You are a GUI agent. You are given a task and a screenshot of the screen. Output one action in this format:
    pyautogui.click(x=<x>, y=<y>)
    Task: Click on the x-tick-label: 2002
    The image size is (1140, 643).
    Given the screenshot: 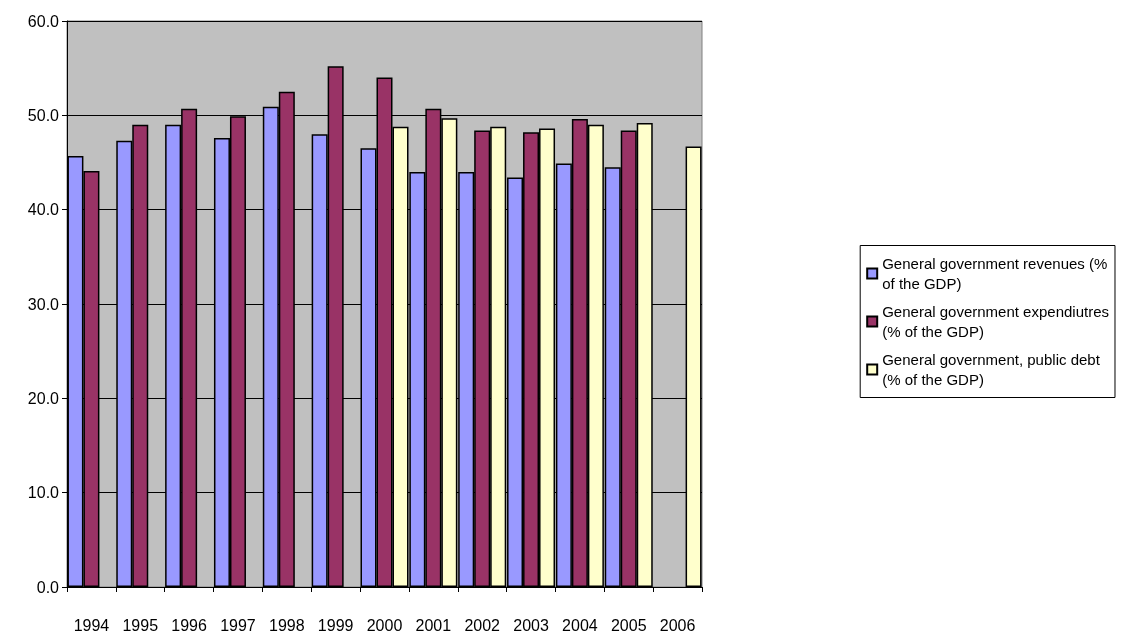 What is the action you would take?
    pyautogui.click(x=482, y=625)
    